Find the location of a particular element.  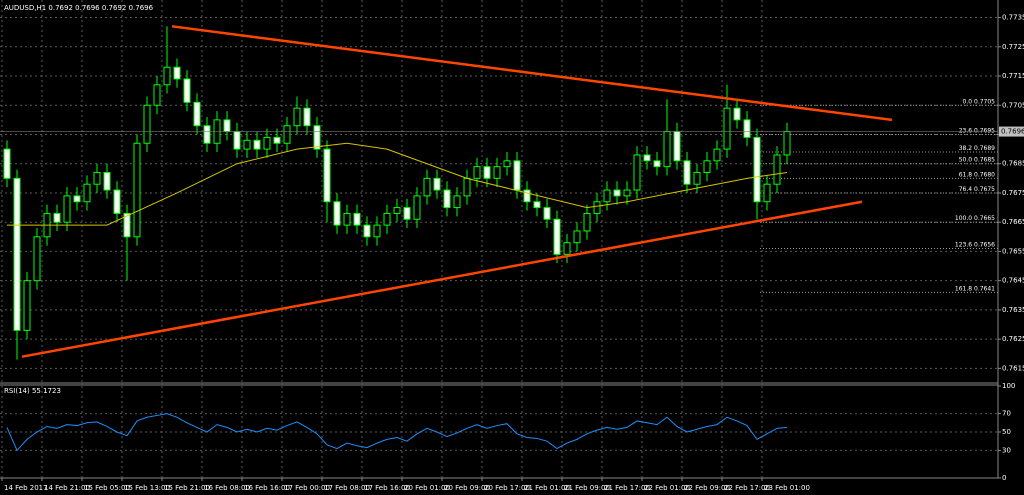

fib-level-label: 23.6 0.7695 is located at coordinates (977, 130).